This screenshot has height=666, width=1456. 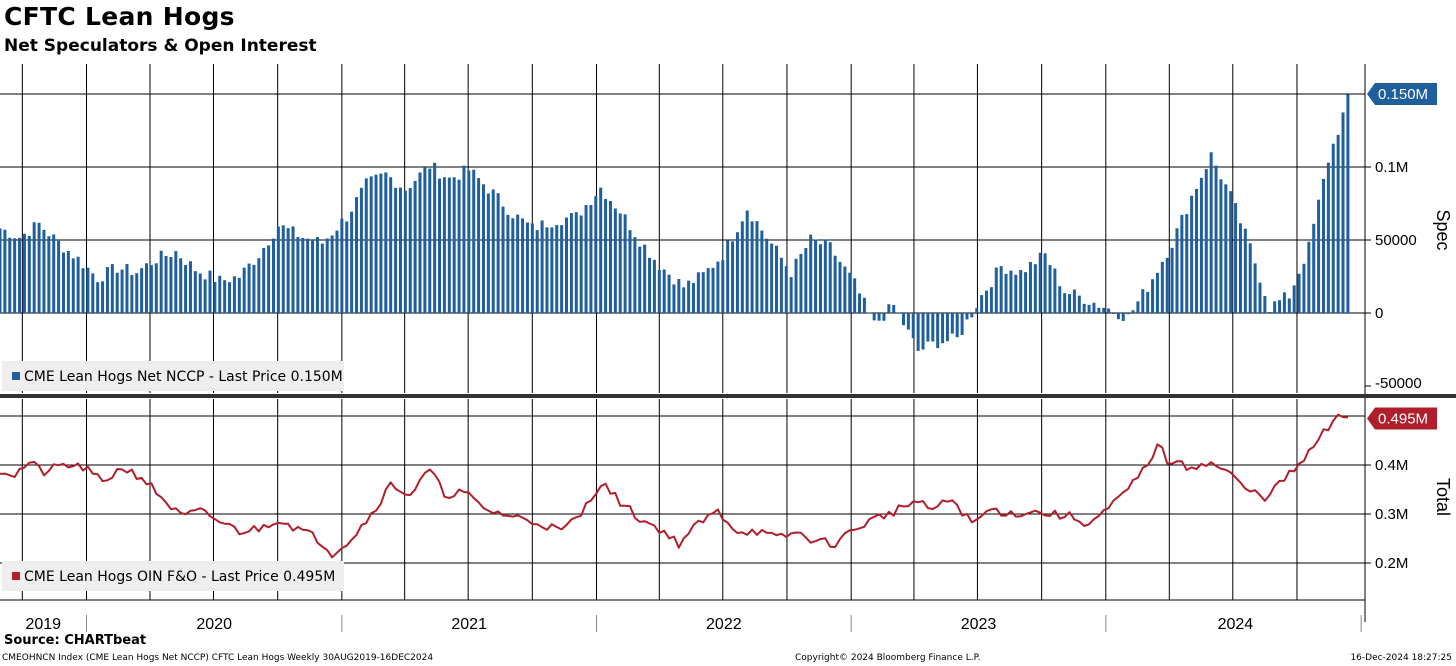 I want to click on total-tick-label: 0.2M, so click(x=1391, y=563).